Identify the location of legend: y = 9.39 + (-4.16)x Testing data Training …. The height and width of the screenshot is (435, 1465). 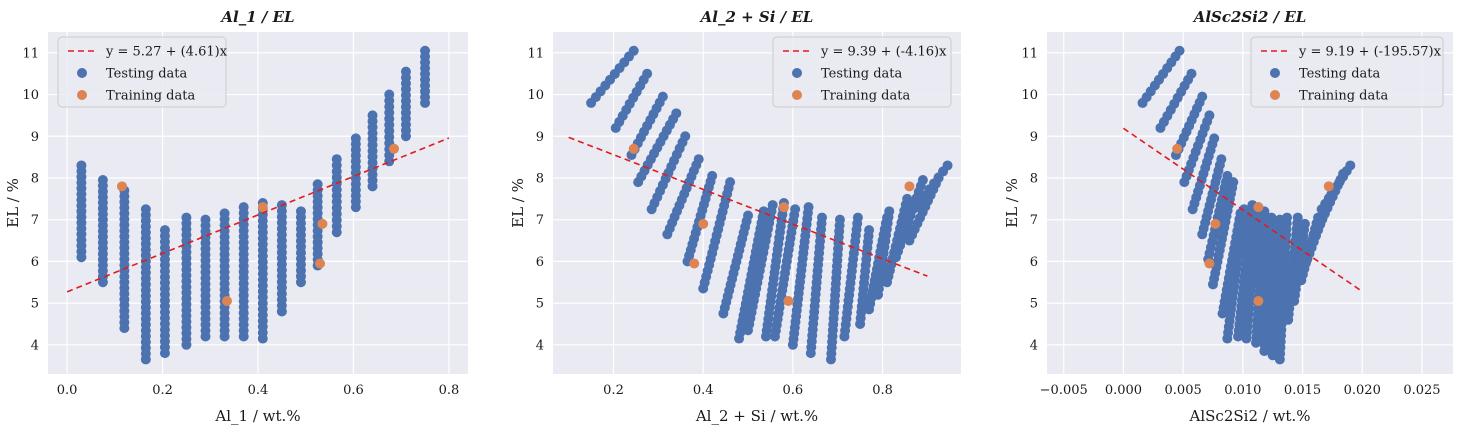
(862, 72).